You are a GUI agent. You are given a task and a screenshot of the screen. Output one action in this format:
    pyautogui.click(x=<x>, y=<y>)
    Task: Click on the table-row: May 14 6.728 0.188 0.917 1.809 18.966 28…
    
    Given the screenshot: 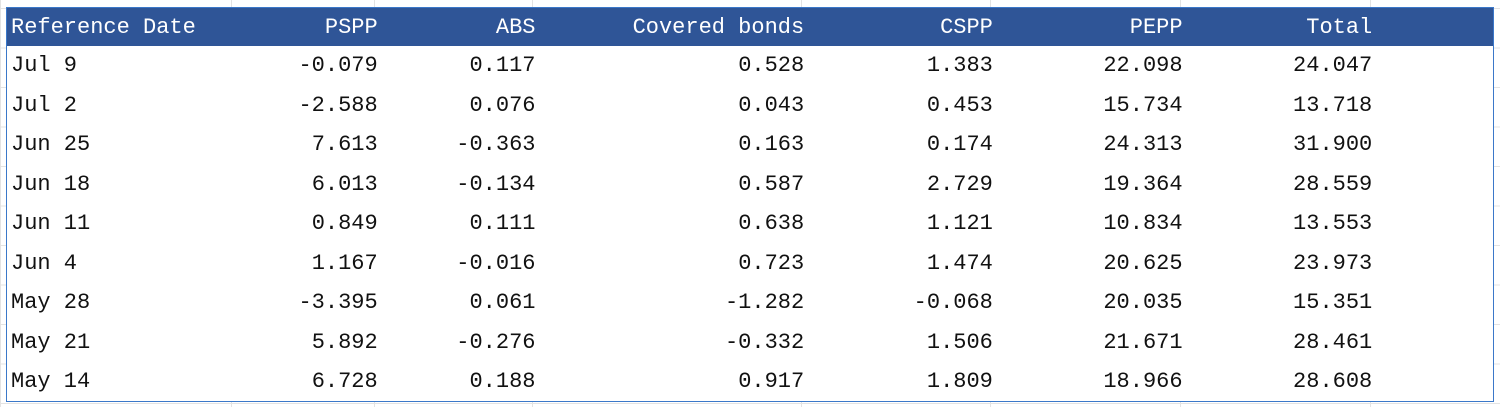 What is the action you would take?
    pyautogui.click(x=750, y=382)
    